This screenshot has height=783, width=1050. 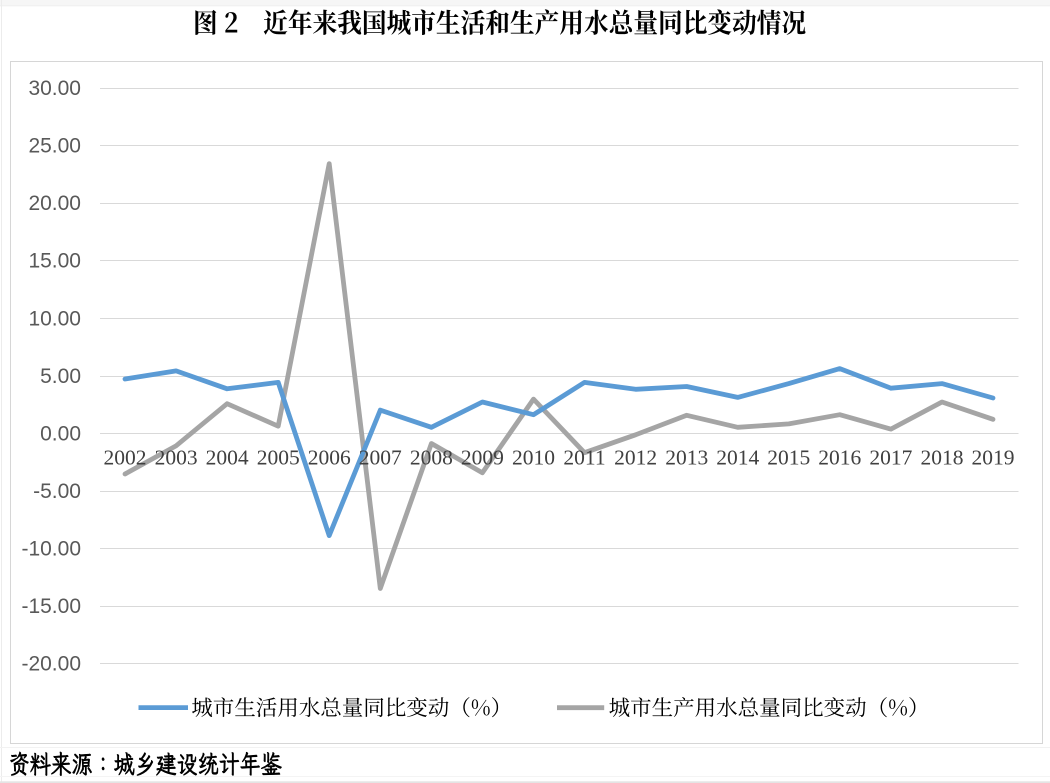 I want to click on svg-text: -10.00, so click(x=51, y=549).